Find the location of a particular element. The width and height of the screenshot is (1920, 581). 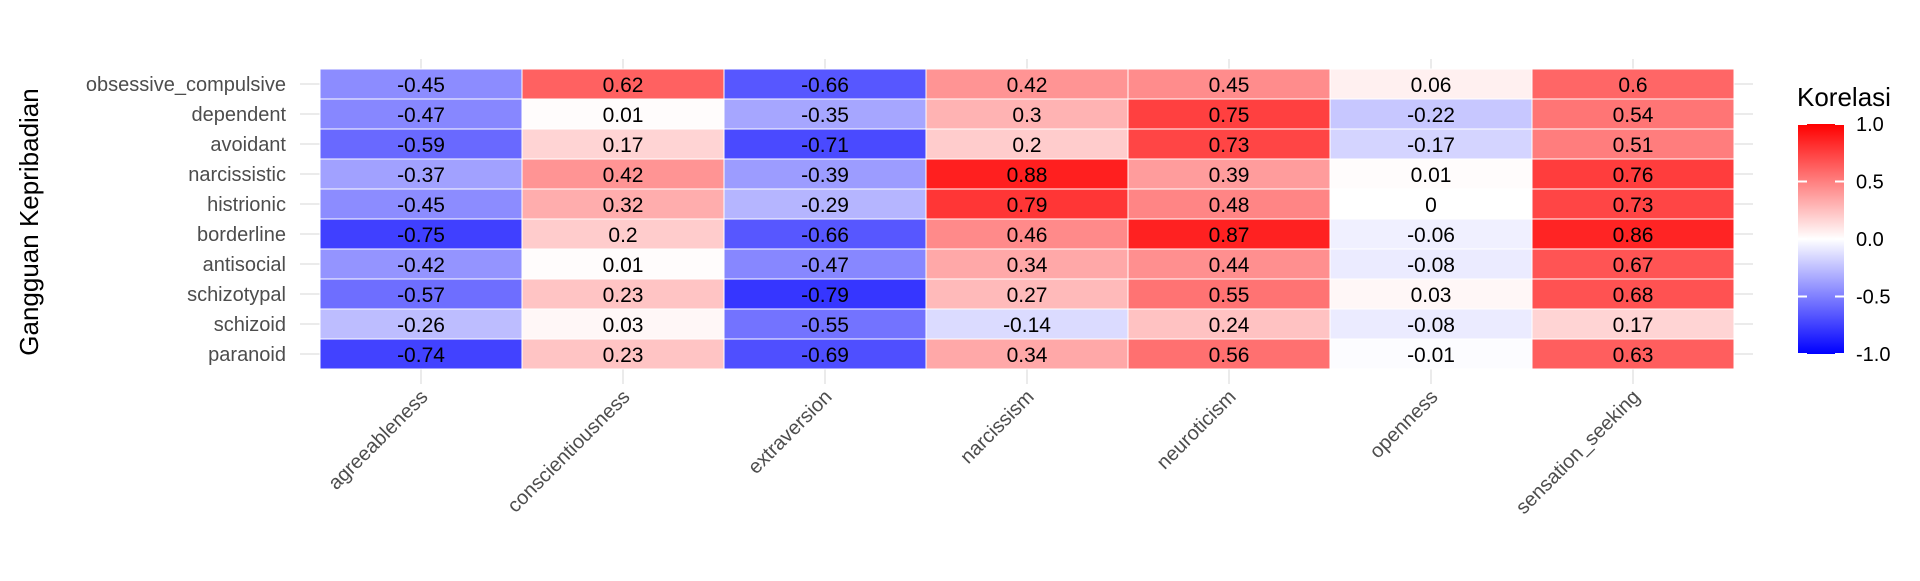

cell-value-label: 0.63 is located at coordinates (1633, 355).